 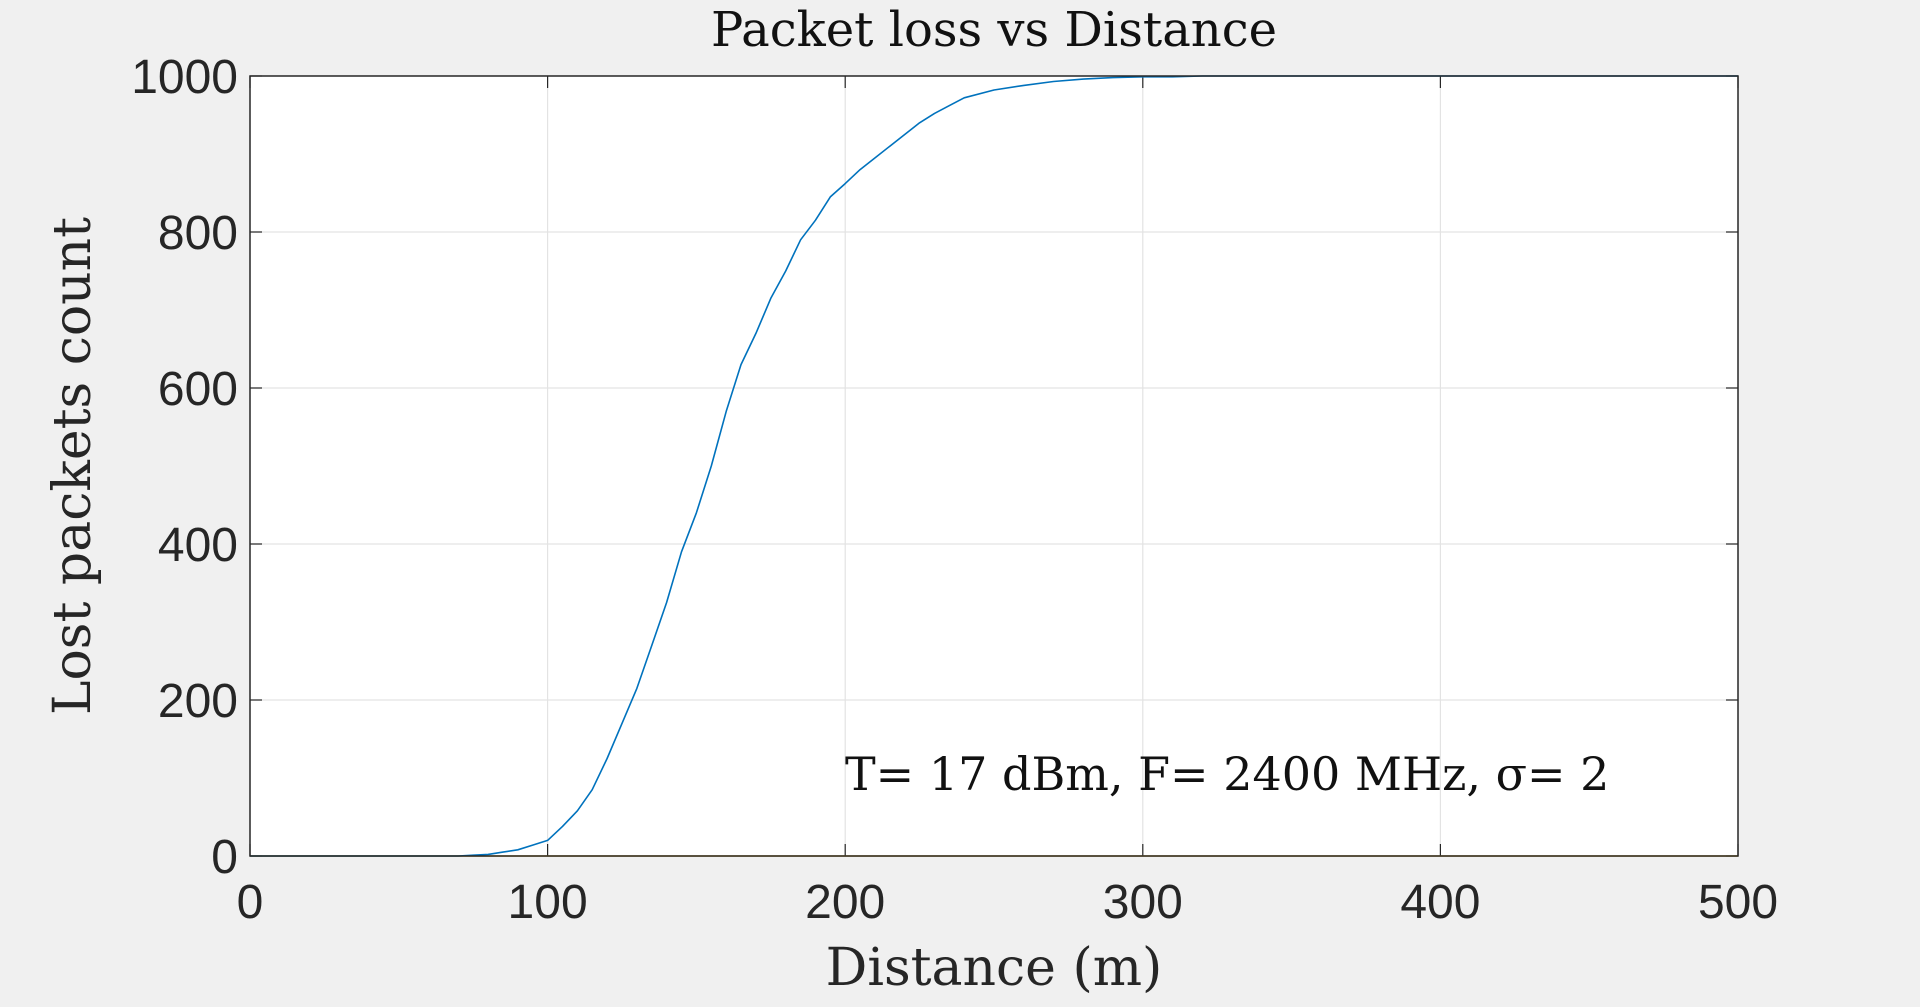 What do you see at coordinates (1738, 902) in the screenshot?
I see `x-tick-label: 500` at bounding box center [1738, 902].